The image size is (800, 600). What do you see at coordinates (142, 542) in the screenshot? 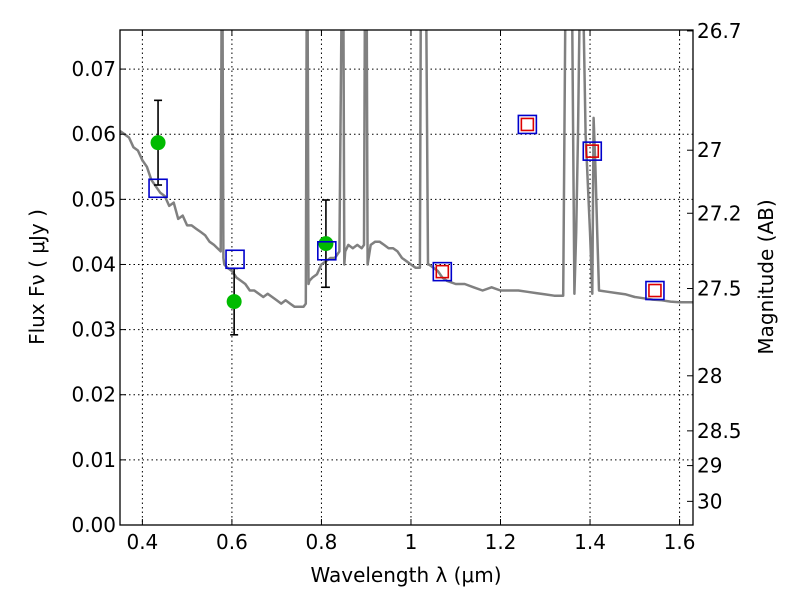
I see `x-tick-label: 0.4` at bounding box center [142, 542].